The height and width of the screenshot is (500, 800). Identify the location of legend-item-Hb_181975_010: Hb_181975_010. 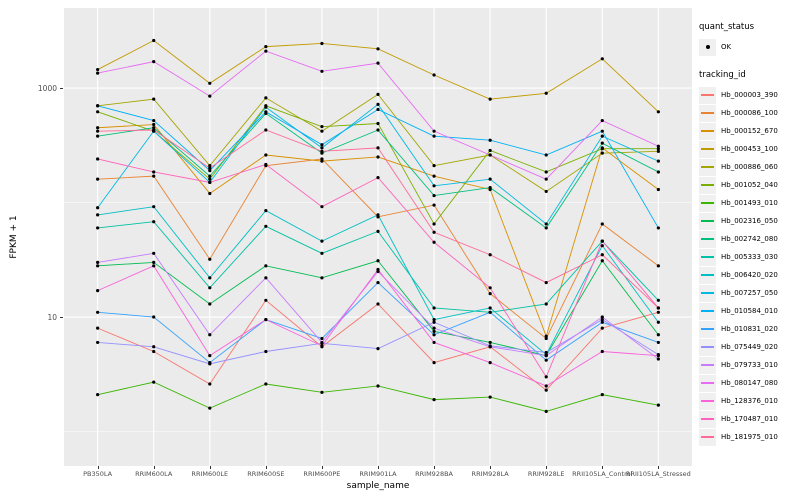
(749, 437).